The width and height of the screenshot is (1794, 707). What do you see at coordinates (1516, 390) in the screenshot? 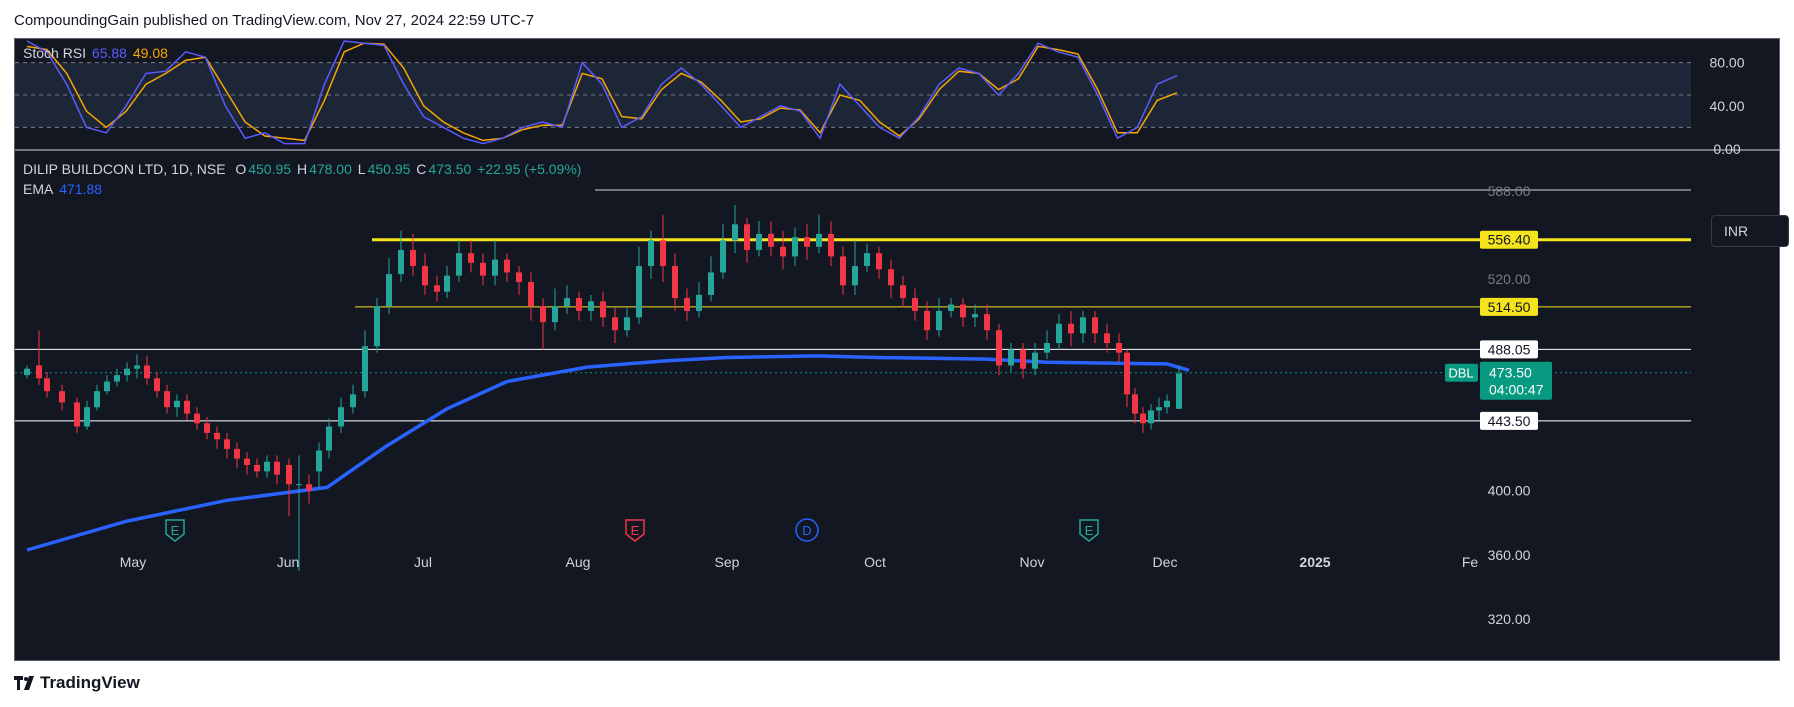
I see `countdown-text: 04:00:47` at bounding box center [1516, 390].